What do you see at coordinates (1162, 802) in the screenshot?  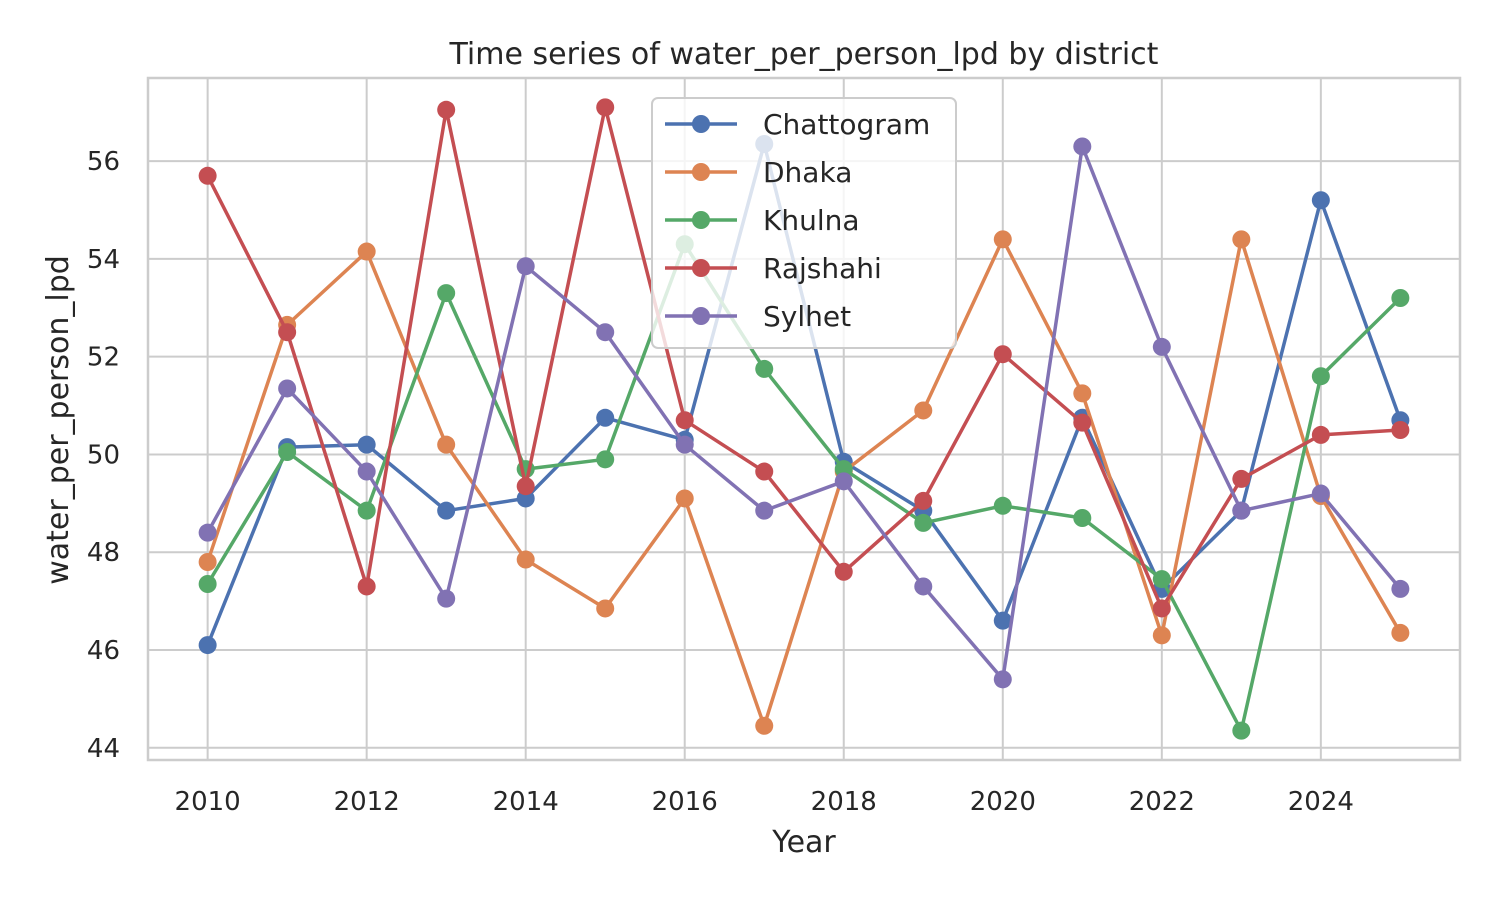 I see `x-tick-label: 2022` at bounding box center [1162, 802].